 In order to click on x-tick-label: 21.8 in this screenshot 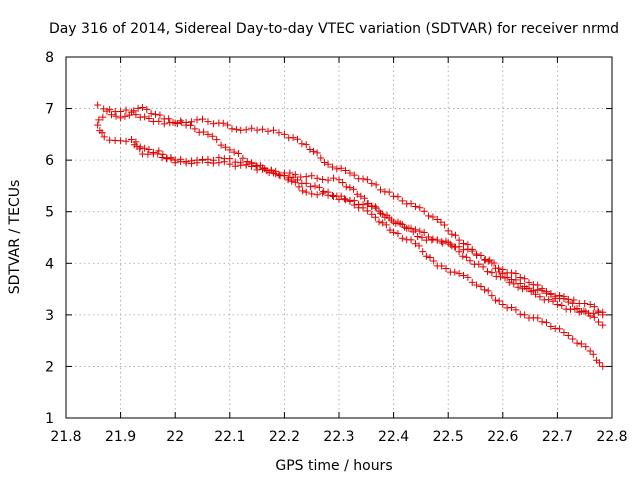, I will do `click(65, 437)`.